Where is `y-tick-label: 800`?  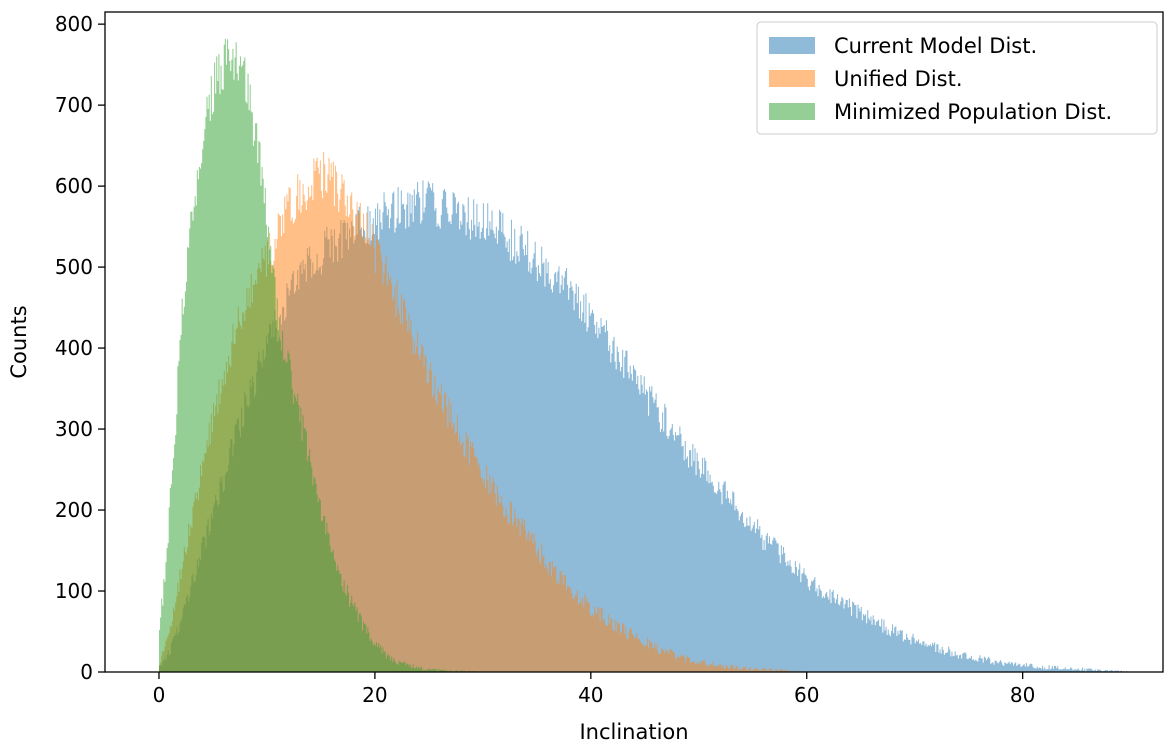 y-tick-label: 800 is located at coordinates (74, 24).